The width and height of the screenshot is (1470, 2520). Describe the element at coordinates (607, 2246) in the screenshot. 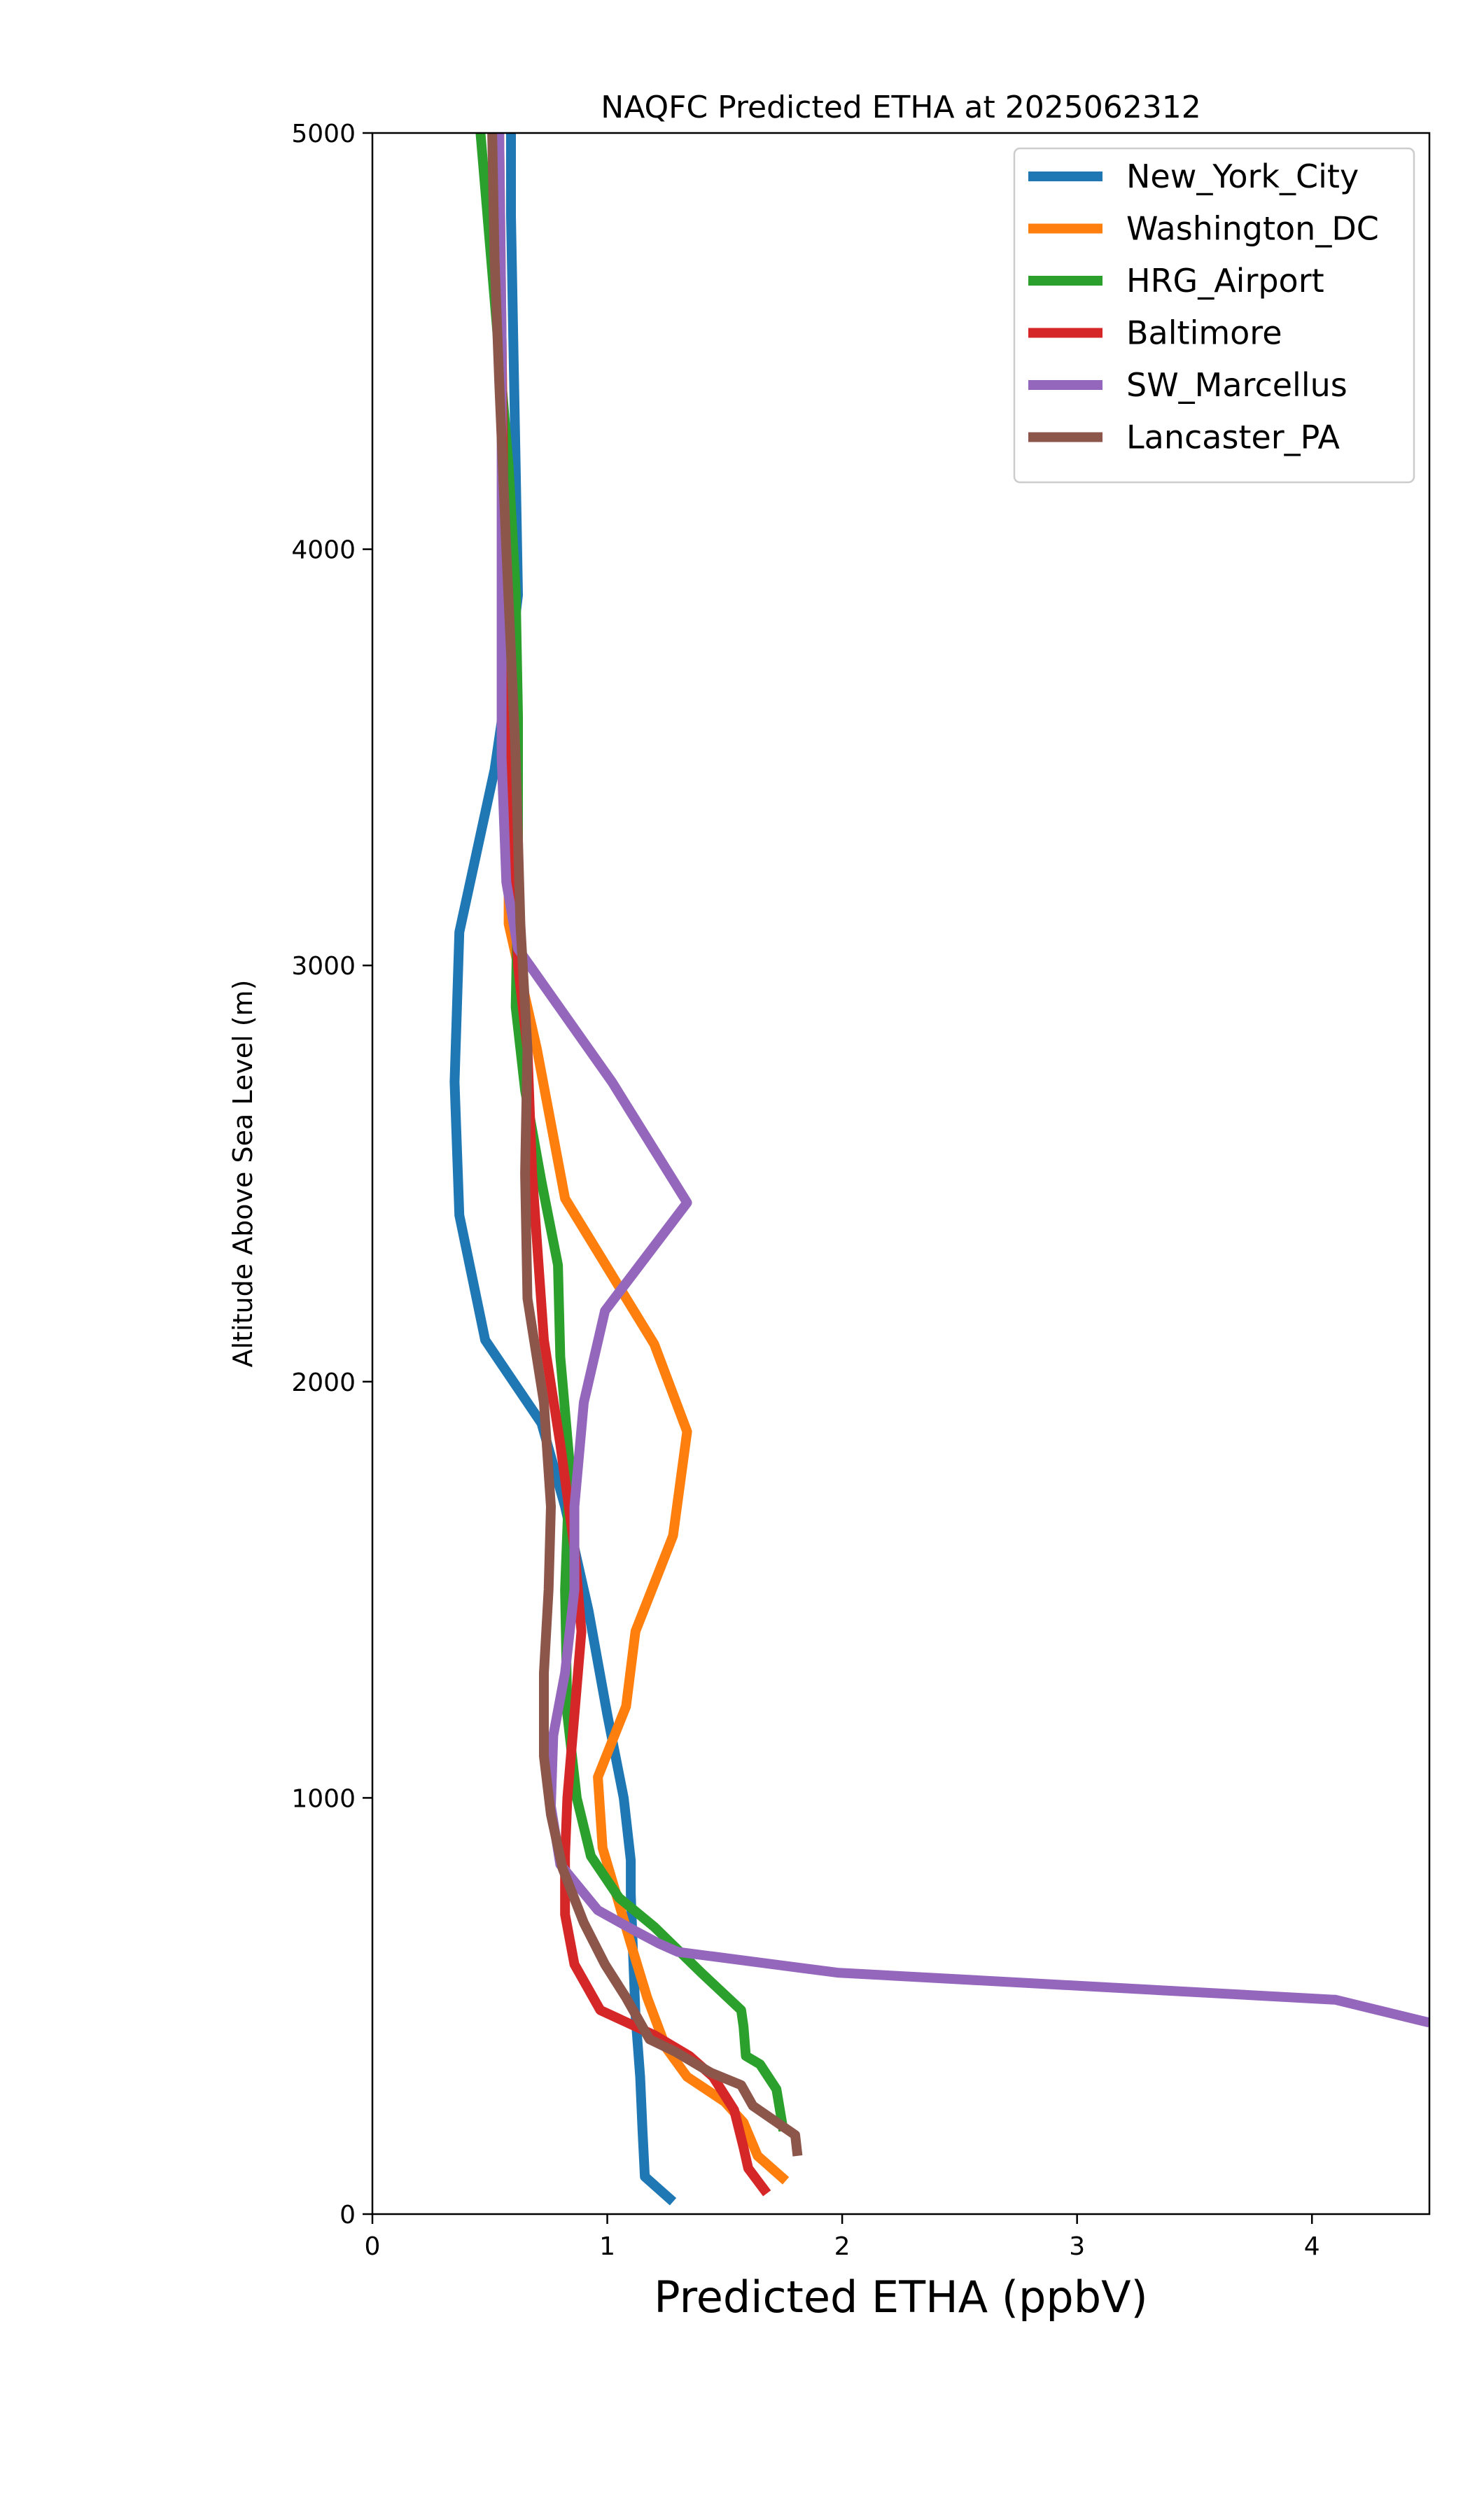

I see `x-tick-label: 1` at that location.